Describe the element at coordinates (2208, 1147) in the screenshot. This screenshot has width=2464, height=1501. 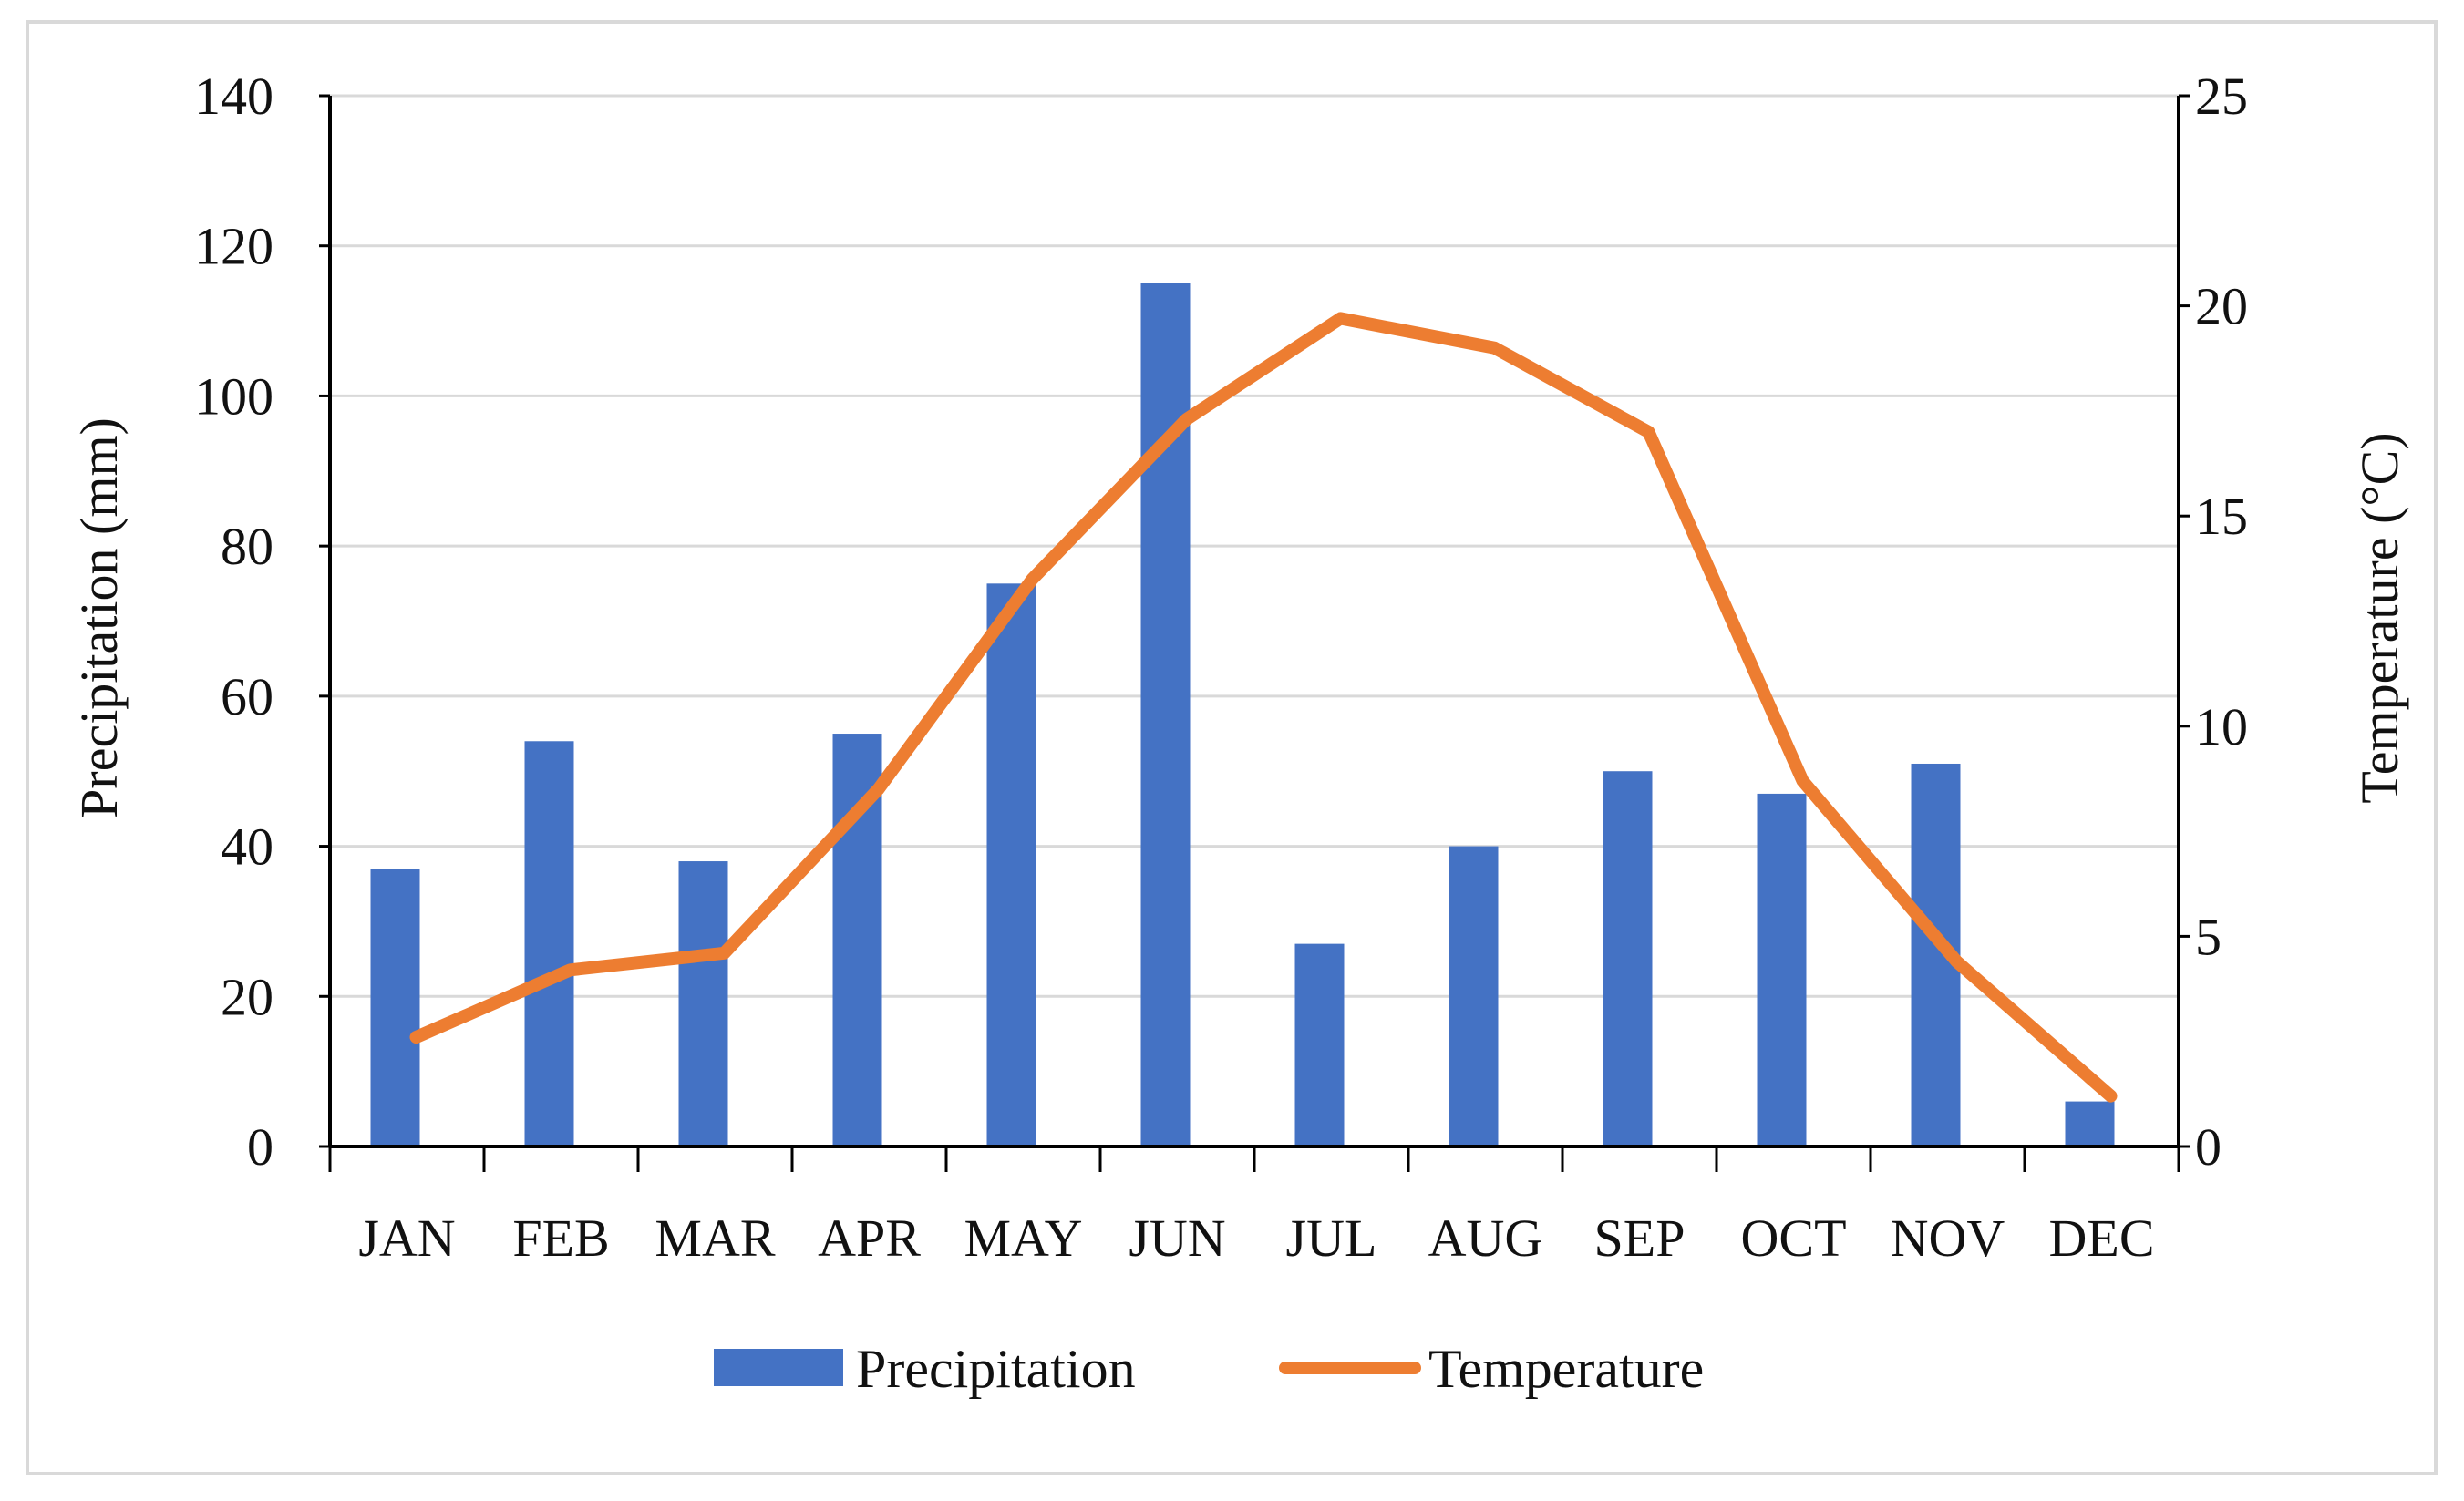
I see `y2-tick-label: 0` at that location.